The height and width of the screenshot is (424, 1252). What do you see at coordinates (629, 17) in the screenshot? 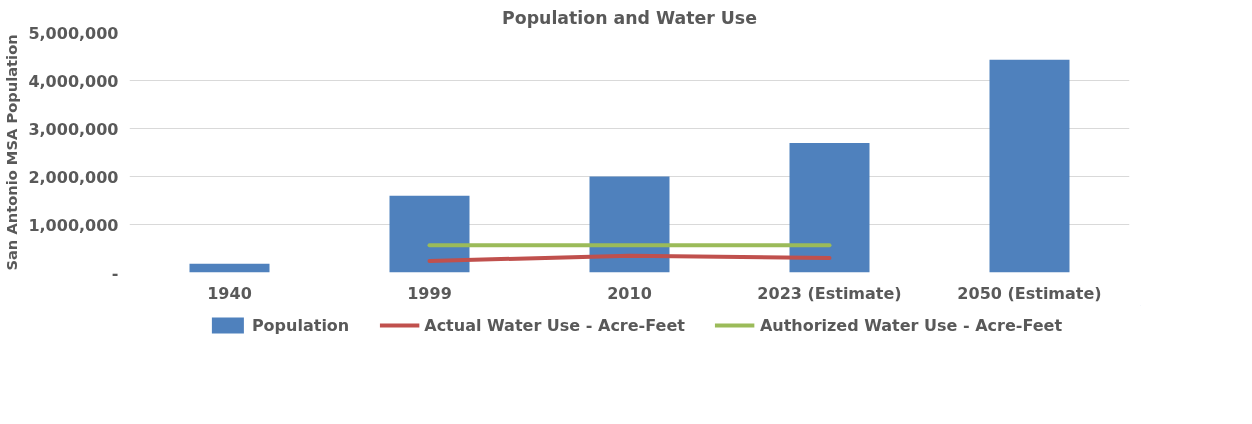
I see `chart-title: Population and Water Use` at bounding box center [629, 17].